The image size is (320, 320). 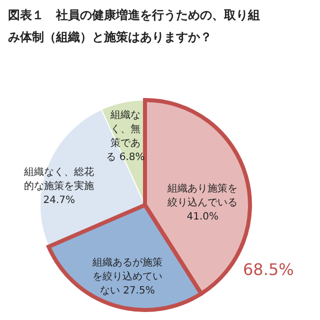 I want to click on data-label: 41.0%, so click(x=202, y=216).